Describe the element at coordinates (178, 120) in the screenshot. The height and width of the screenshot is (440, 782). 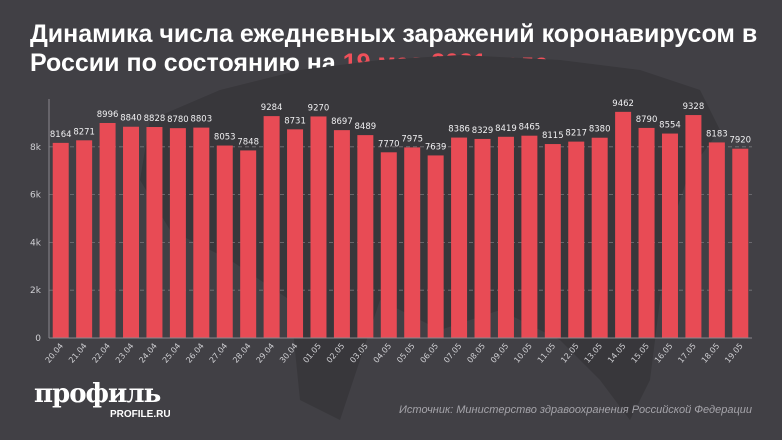
I see `data-label: 8780` at that location.